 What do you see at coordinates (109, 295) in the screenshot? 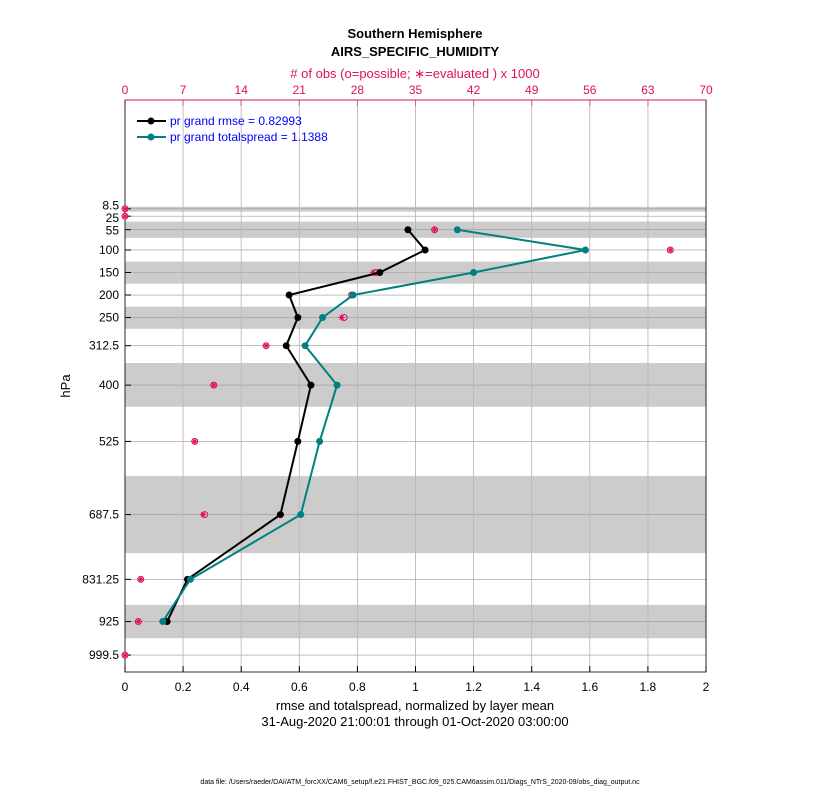
I see `y-tick-label: 200` at bounding box center [109, 295].